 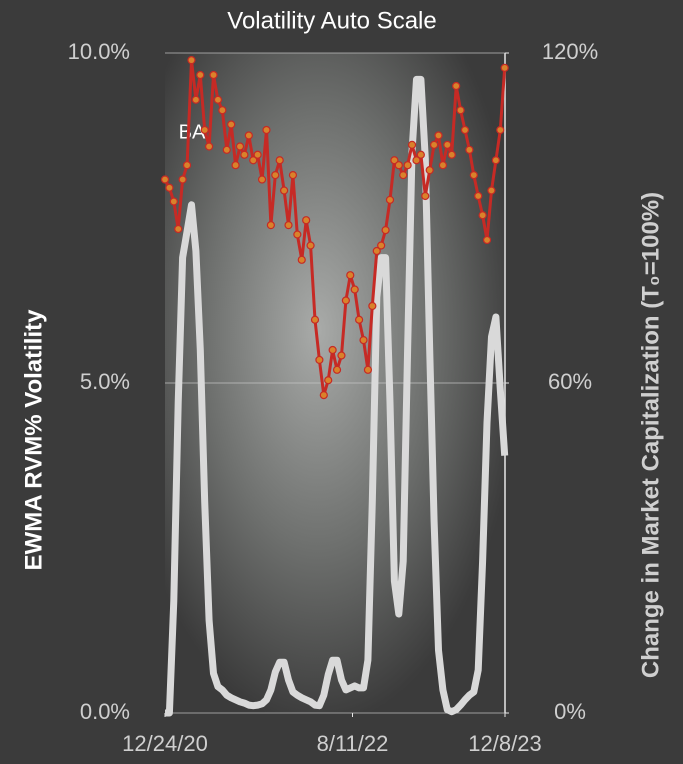 What do you see at coordinates (570, 51) in the screenshot?
I see `y2-tick-label: 120%` at bounding box center [570, 51].